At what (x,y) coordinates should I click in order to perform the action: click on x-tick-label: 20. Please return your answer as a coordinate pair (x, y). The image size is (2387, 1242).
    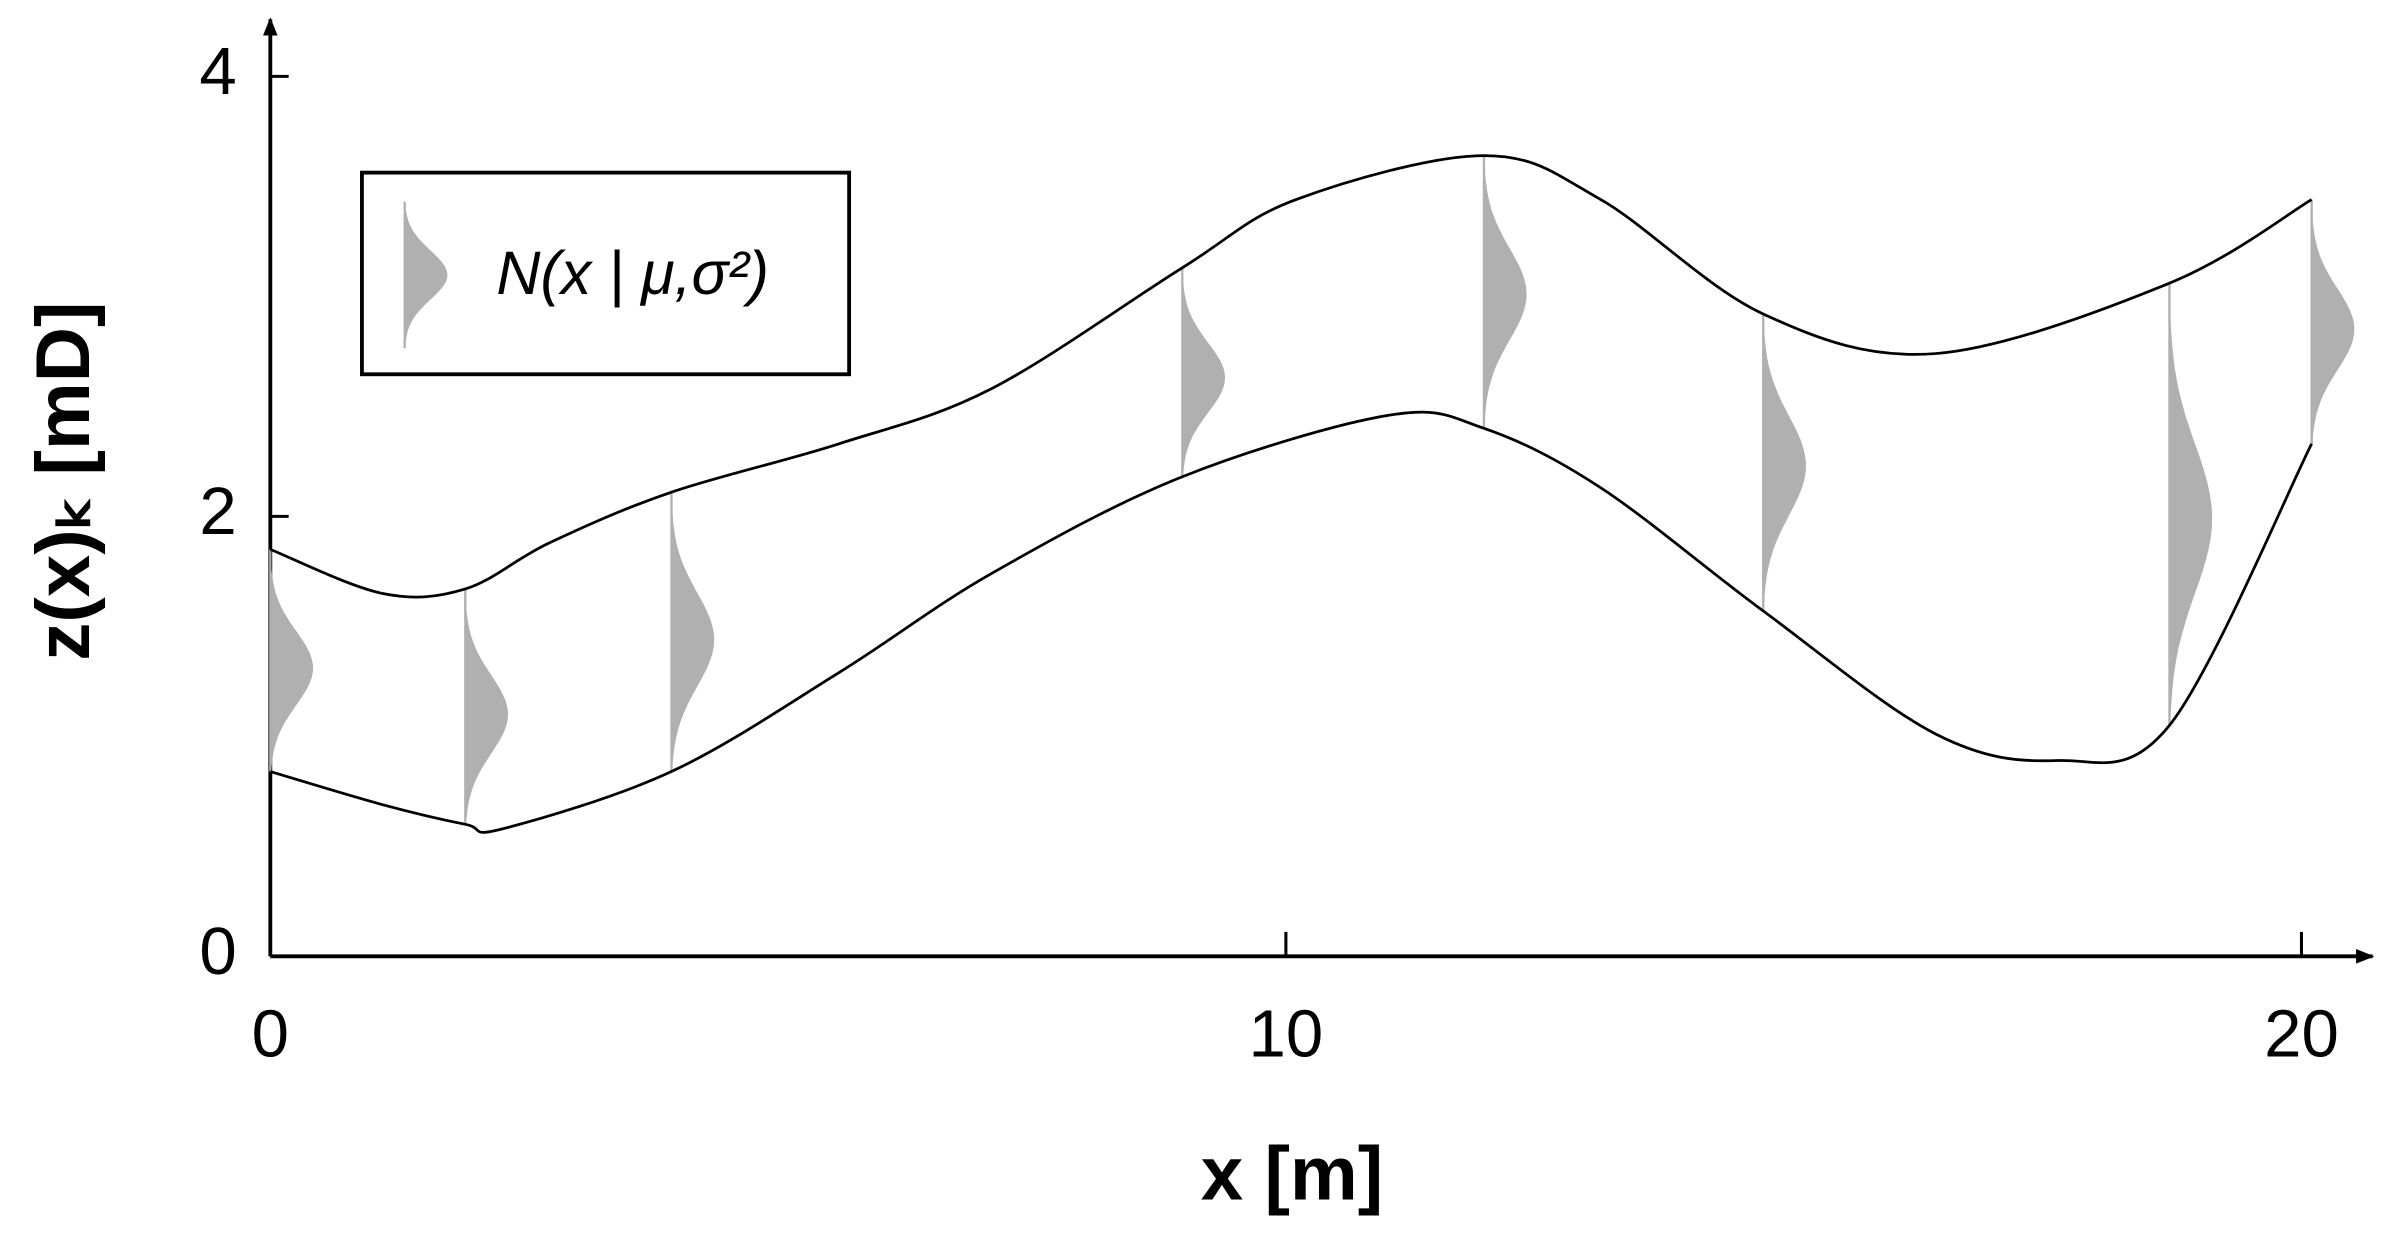
    Looking at the image, I should click on (2301, 1034).